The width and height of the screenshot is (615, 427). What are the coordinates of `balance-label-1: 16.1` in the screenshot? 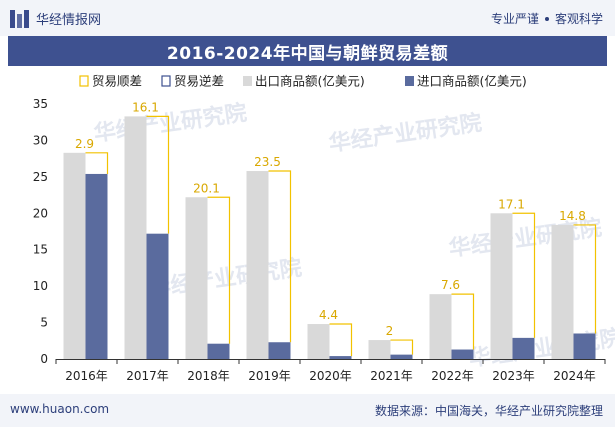 It's located at (145, 107).